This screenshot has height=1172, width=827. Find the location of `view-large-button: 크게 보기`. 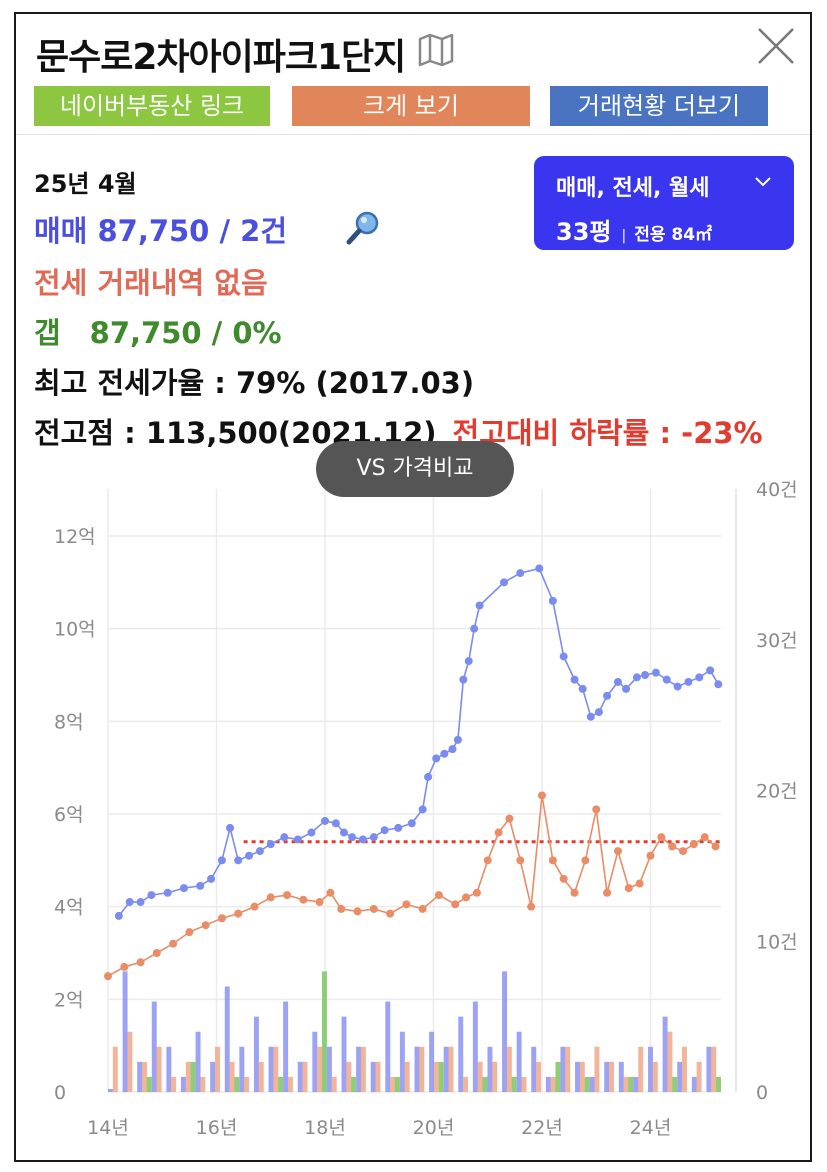

view-large-button: 크게 보기 is located at coordinates (411, 106).